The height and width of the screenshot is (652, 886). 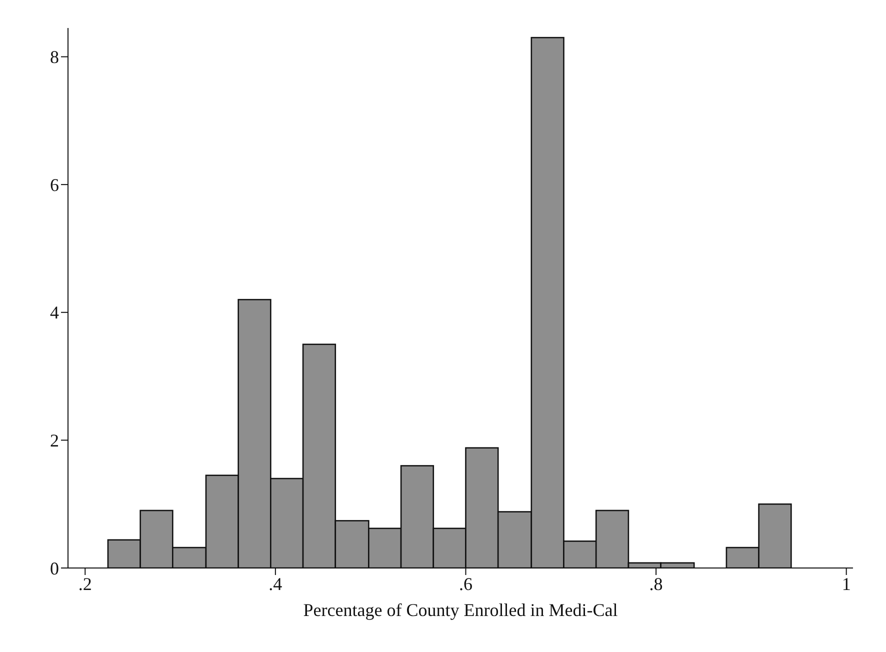 I want to click on y-tick-label: 0, so click(x=54, y=568).